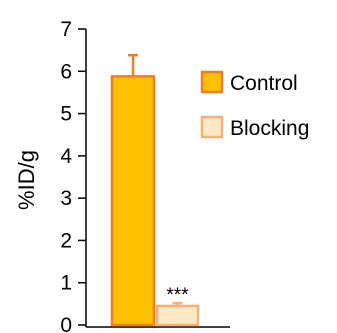 Image resolution: width=337 pixels, height=333 pixels. Describe the element at coordinates (66, 240) in the screenshot. I see `y-tick-label: 2` at that location.